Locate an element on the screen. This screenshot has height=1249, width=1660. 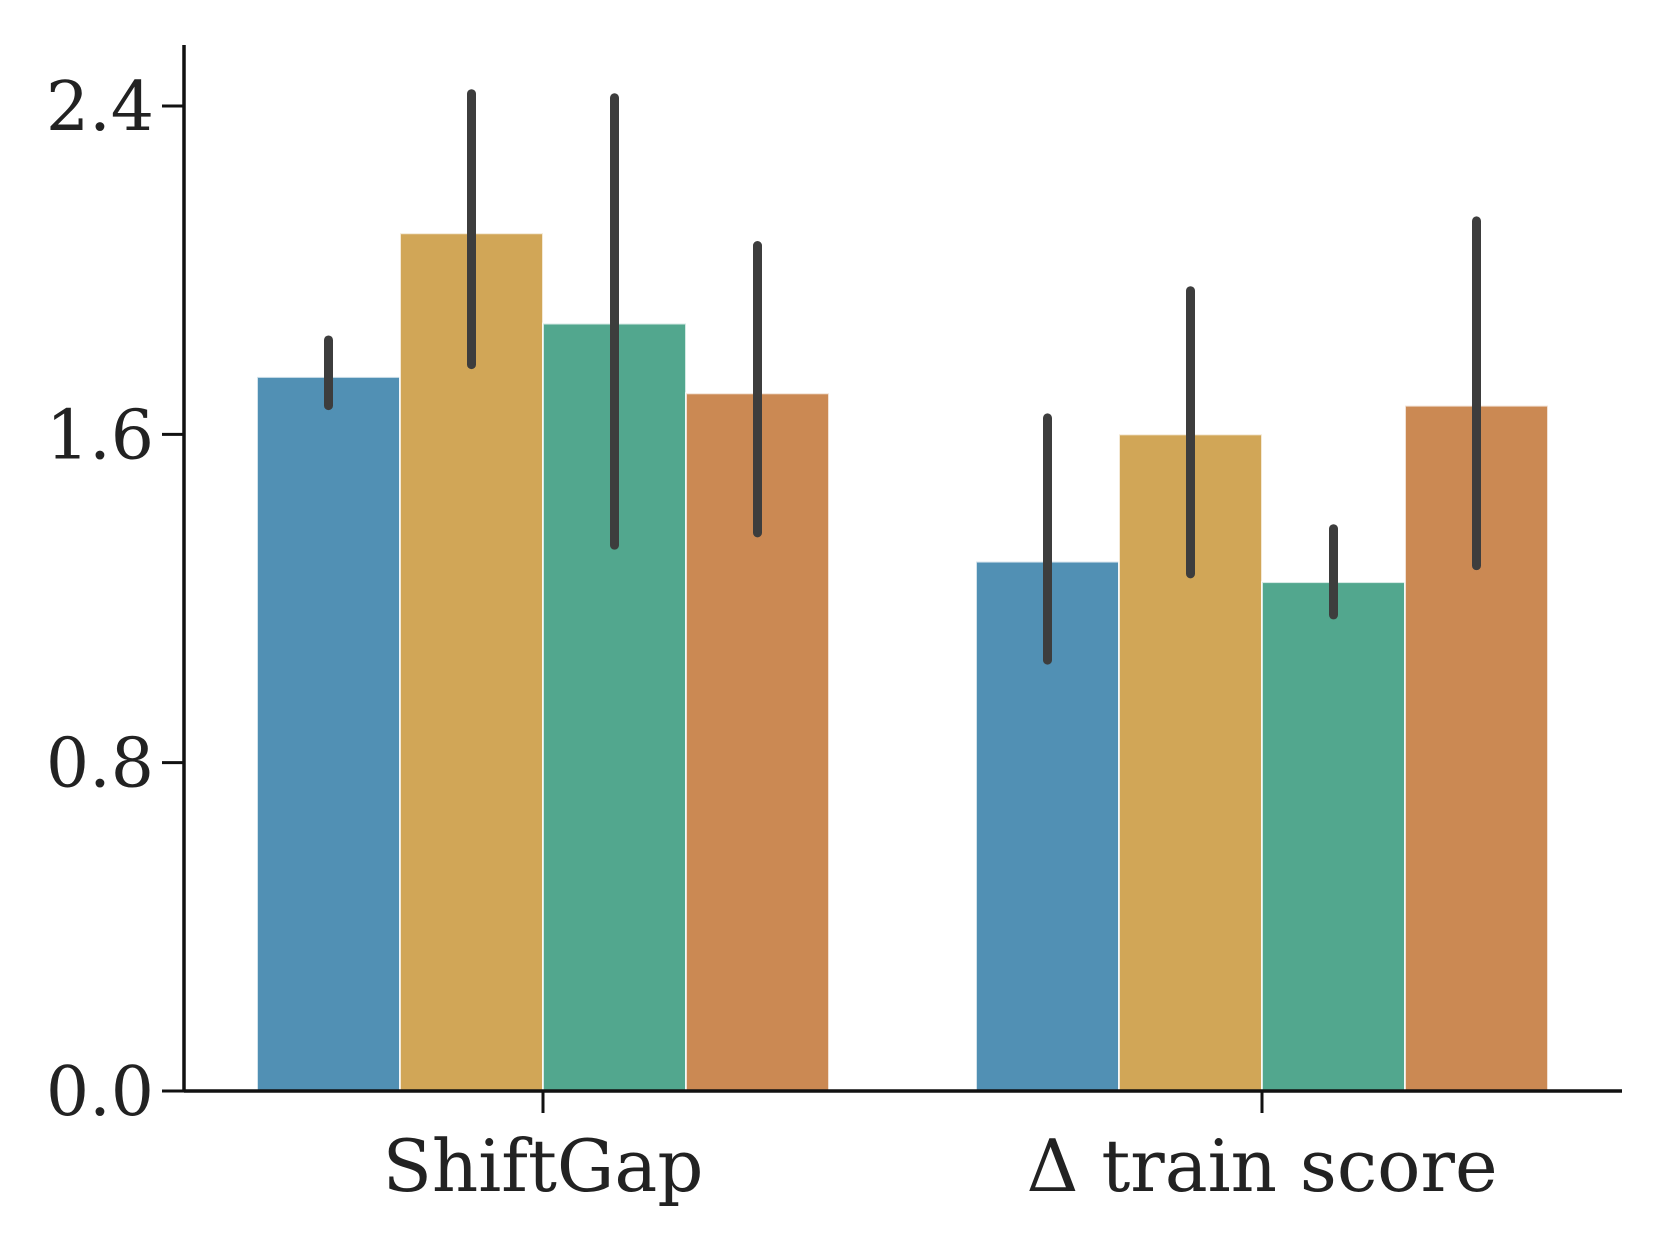
y-tick-label: 2.4 is located at coordinates (100, 107).